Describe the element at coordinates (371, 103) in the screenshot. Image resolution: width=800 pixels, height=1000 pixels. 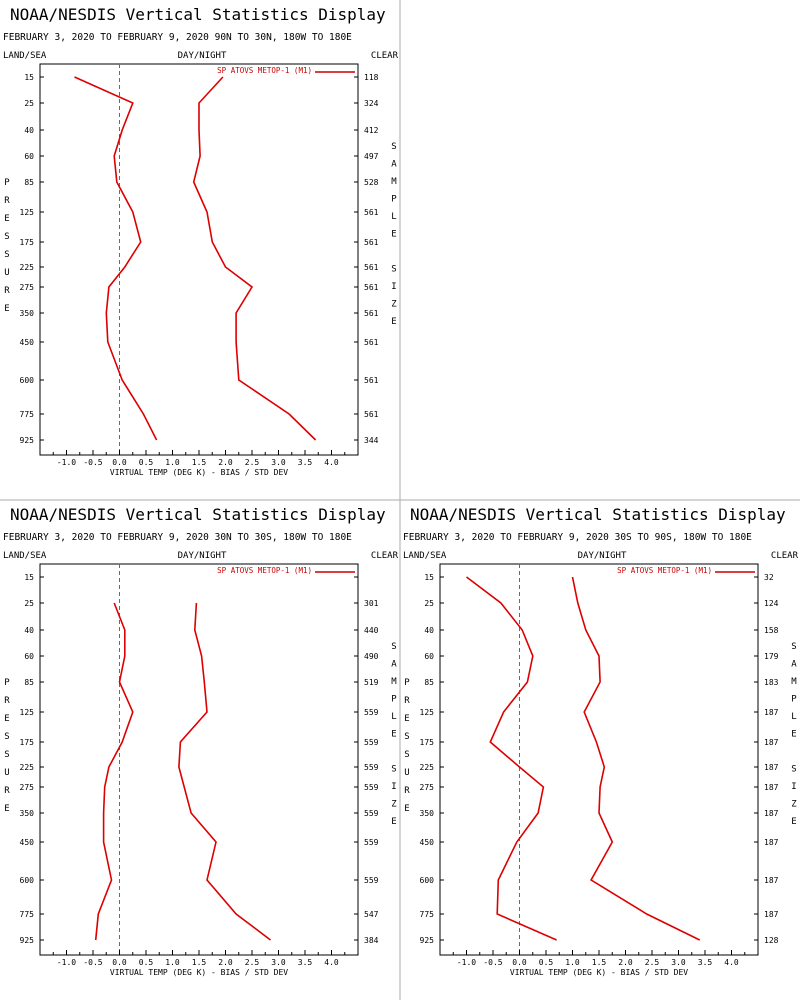
I see `sample-size-label: 324` at that location.